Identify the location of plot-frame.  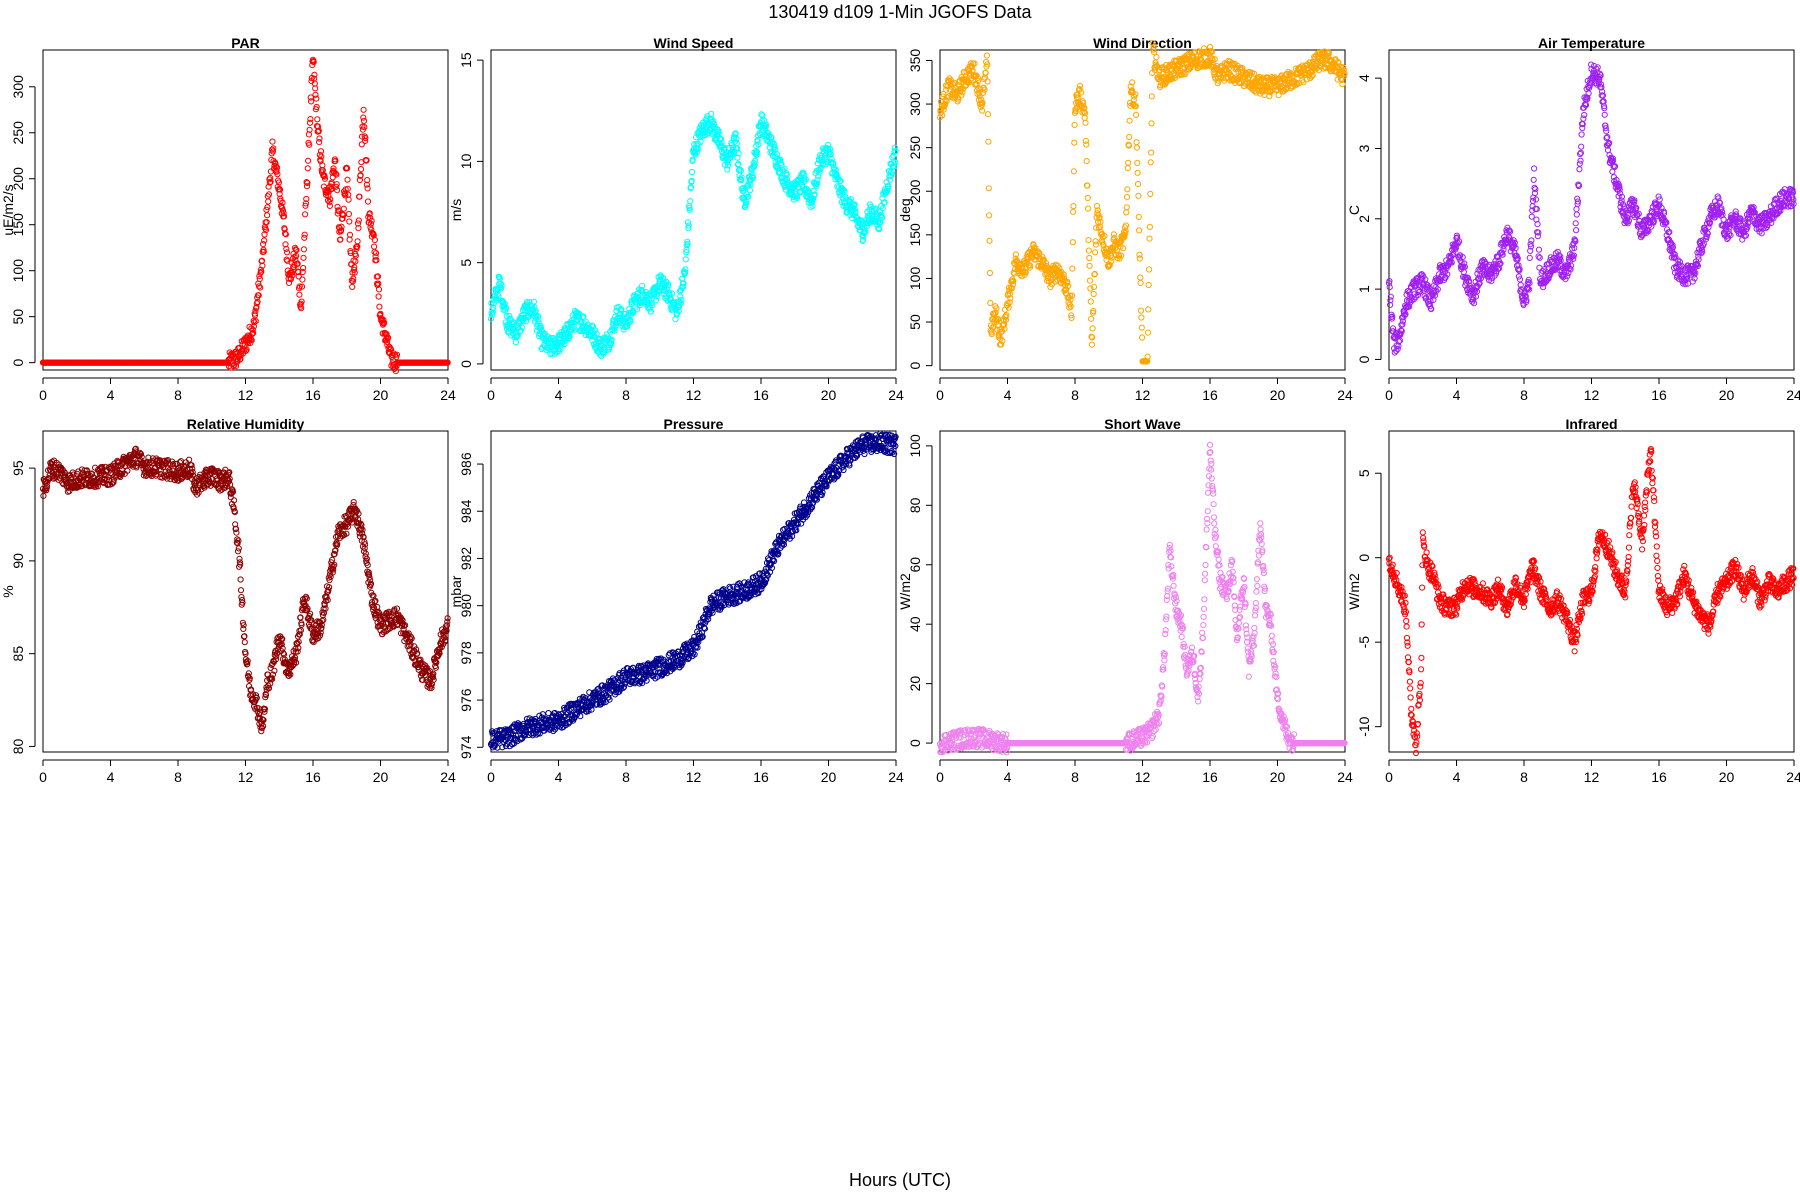
(693, 210).